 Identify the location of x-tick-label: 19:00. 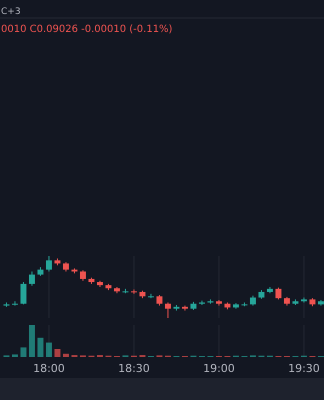
(219, 368).